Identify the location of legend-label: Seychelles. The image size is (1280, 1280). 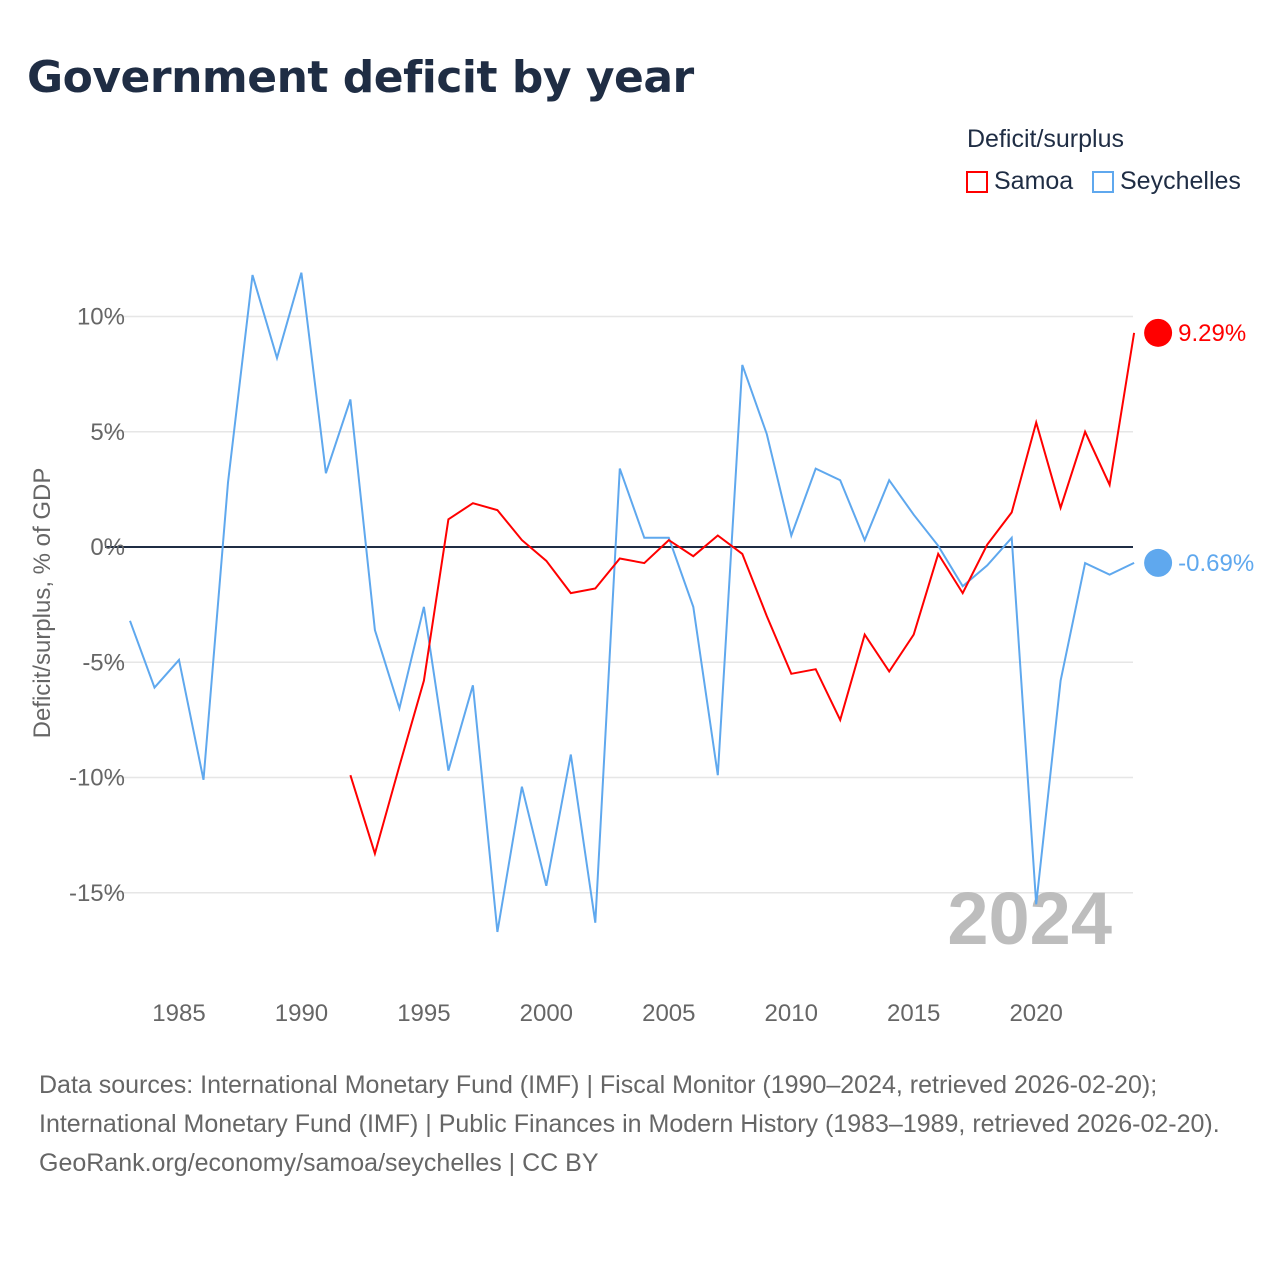
(1180, 181).